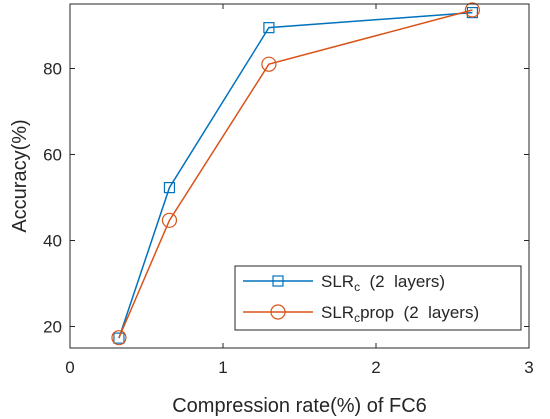 This screenshot has height=419, width=550. What do you see at coordinates (337, 312) in the screenshot?
I see `legend-label-1-main: SLR` at bounding box center [337, 312].